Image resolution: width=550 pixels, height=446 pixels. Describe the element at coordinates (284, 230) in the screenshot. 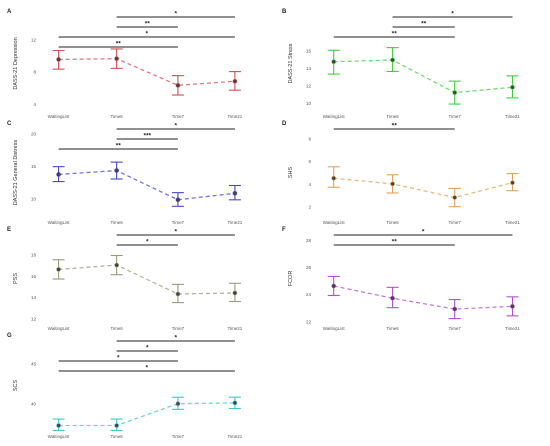

I see `panel-label: F` at that location.